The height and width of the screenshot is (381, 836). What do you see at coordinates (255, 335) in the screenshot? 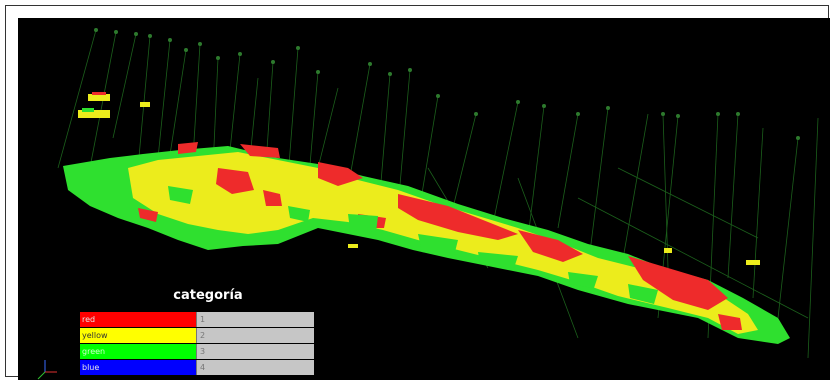
I see `legend-value-cell: 2` at bounding box center [255, 335].